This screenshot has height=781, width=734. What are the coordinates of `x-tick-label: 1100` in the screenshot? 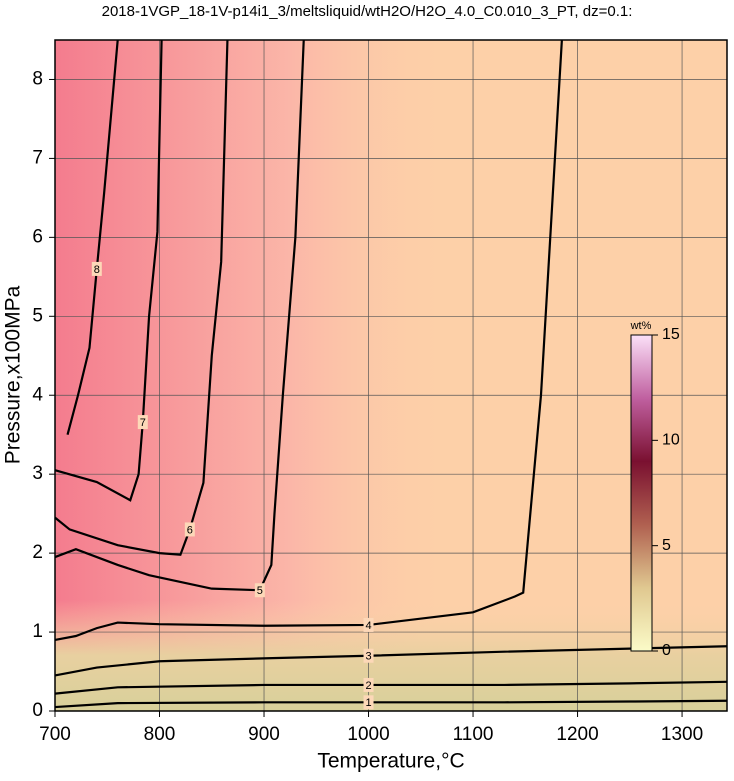 It's located at (473, 734).